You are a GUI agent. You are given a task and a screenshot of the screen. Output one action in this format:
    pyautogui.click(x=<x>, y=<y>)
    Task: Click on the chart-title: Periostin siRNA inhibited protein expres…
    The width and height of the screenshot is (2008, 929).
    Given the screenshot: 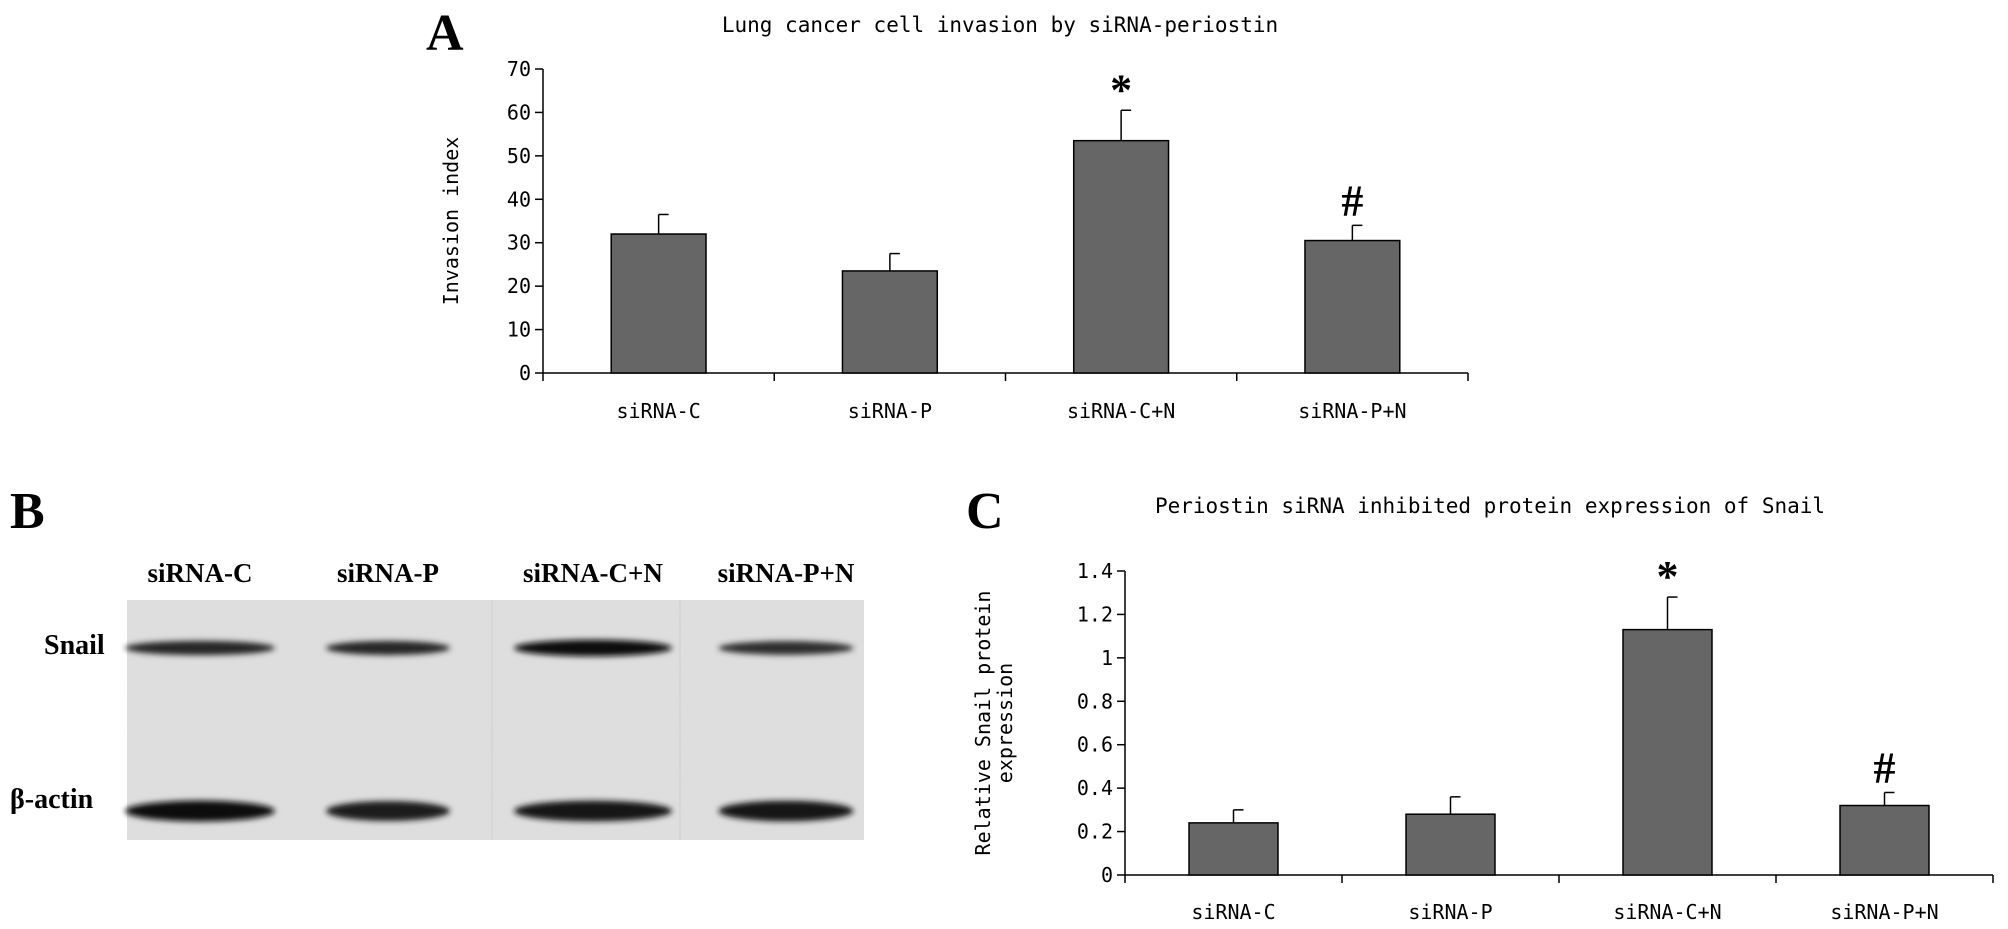 What is the action you would take?
    pyautogui.click(x=1490, y=506)
    